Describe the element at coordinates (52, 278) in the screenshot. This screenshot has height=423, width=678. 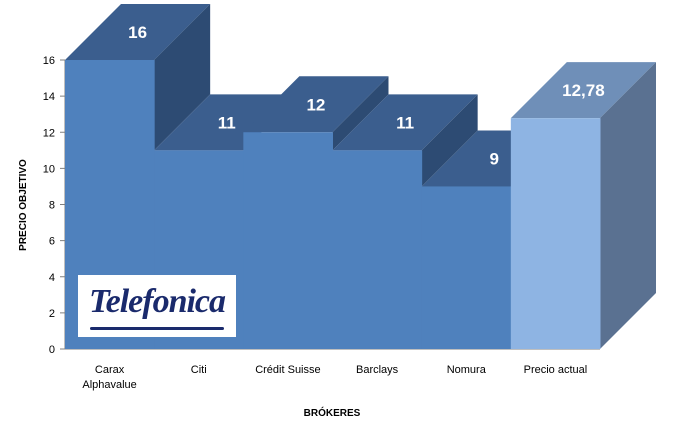
I see `y-tick-label: 4` at that location.